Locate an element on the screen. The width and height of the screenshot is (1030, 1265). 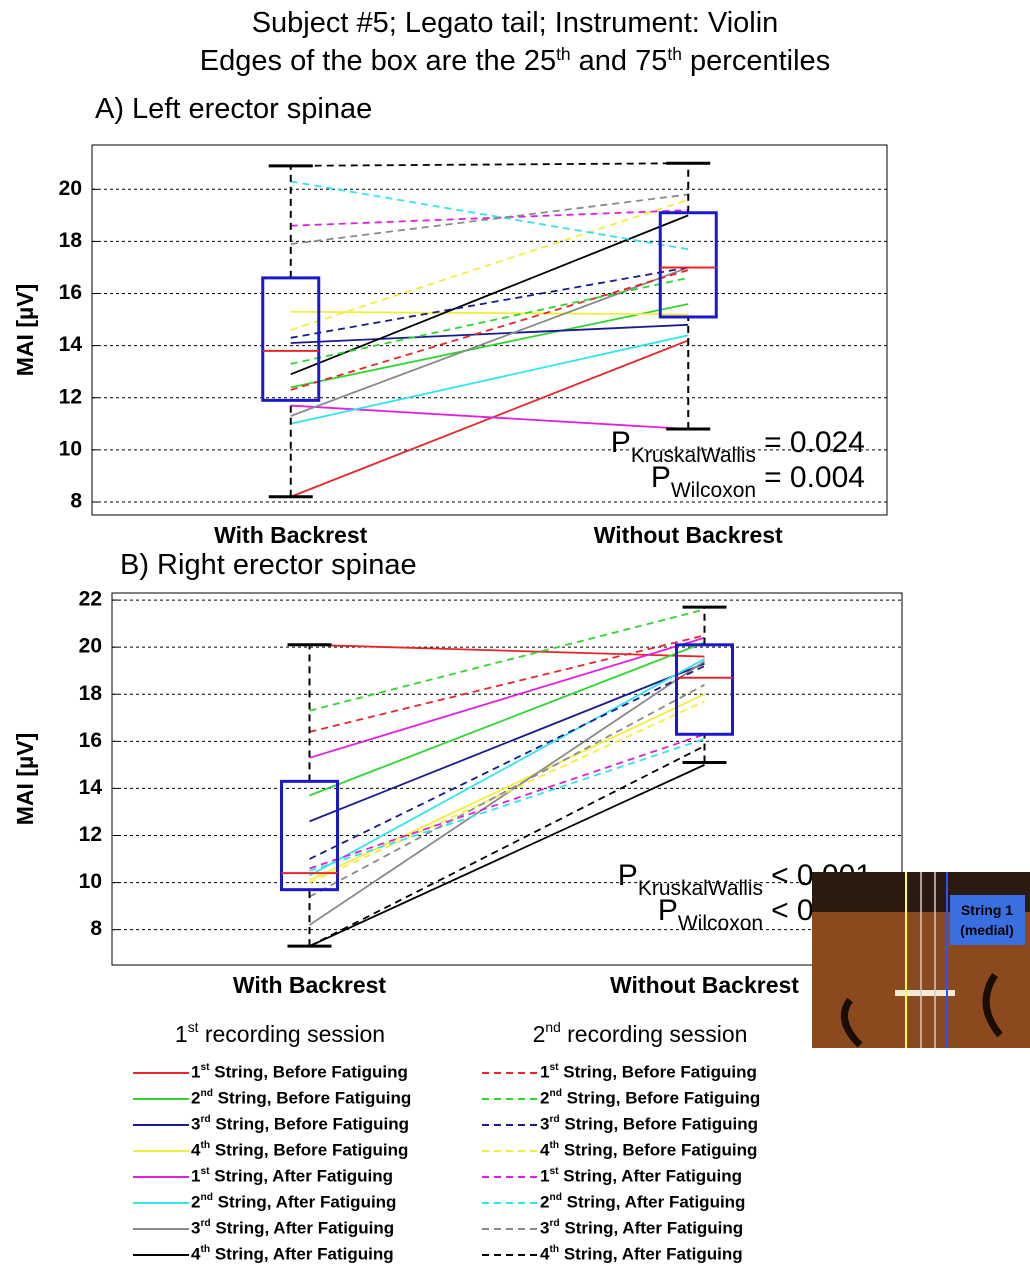
p-text: = 0.004 is located at coordinates (814, 477).